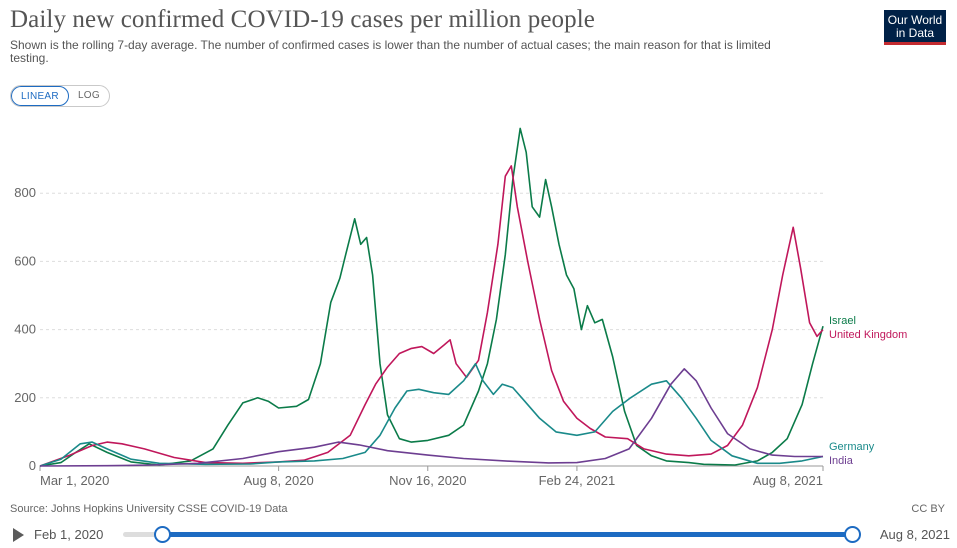  What do you see at coordinates (25, 397) in the screenshot?
I see `y-tick-label: 200` at bounding box center [25, 397].